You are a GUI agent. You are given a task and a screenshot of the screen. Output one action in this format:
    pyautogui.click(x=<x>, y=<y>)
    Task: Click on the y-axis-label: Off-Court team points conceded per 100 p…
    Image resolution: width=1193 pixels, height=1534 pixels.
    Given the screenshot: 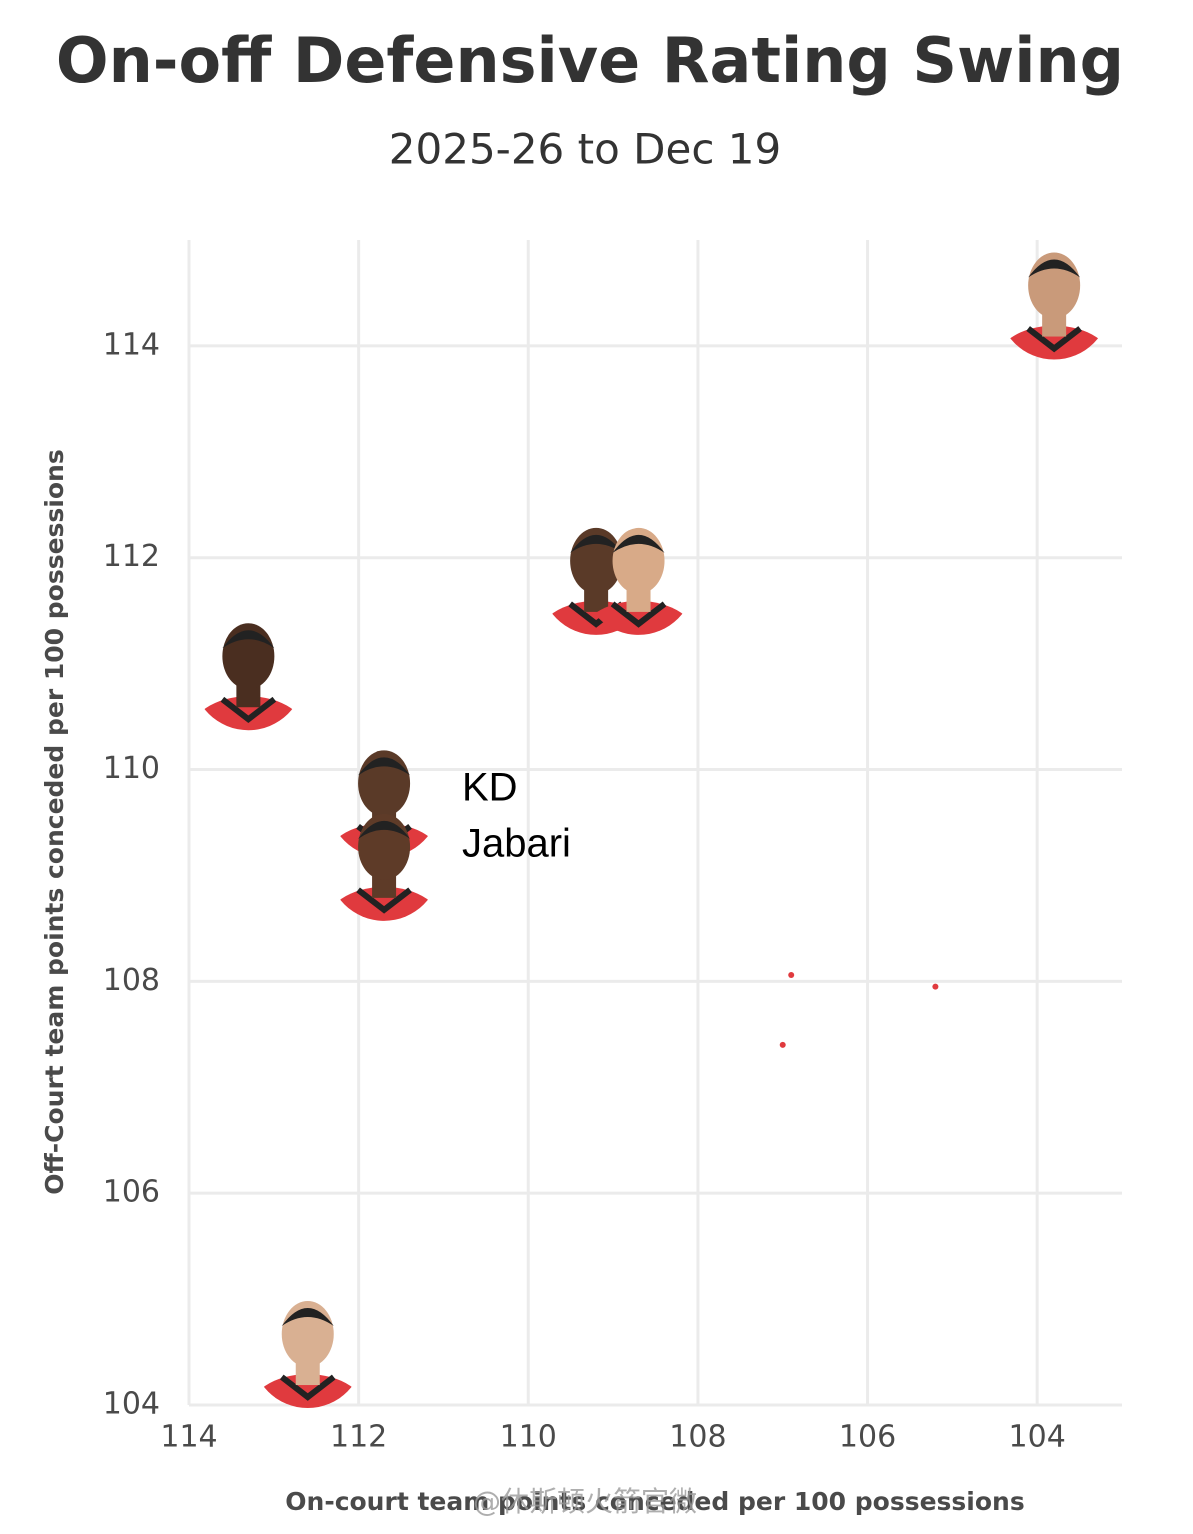 What is the action you would take?
    pyautogui.click(x=54, y=821)
    